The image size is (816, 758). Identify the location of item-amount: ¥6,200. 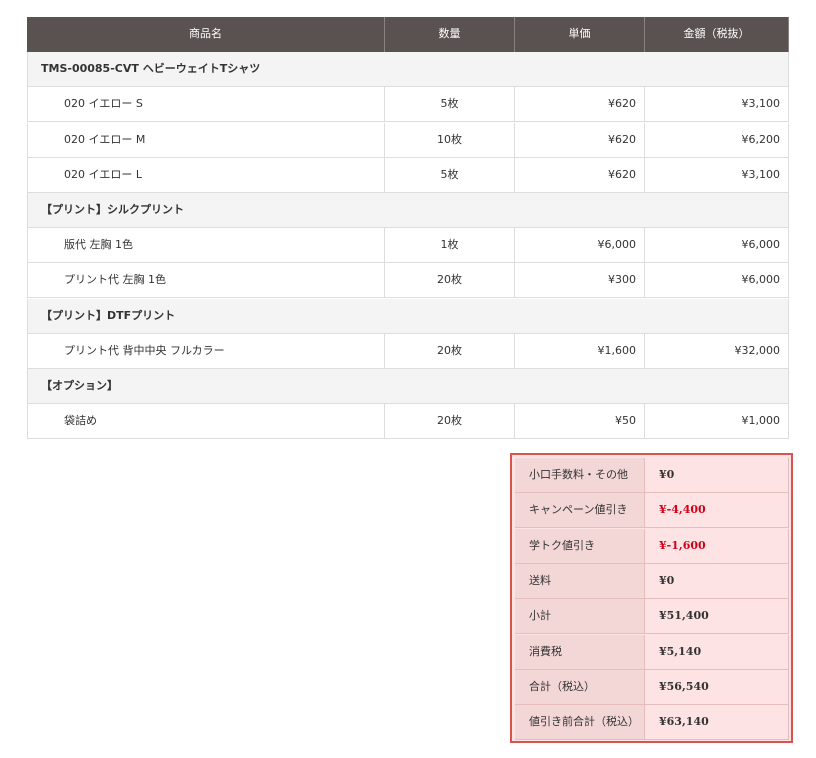
(717, 140).